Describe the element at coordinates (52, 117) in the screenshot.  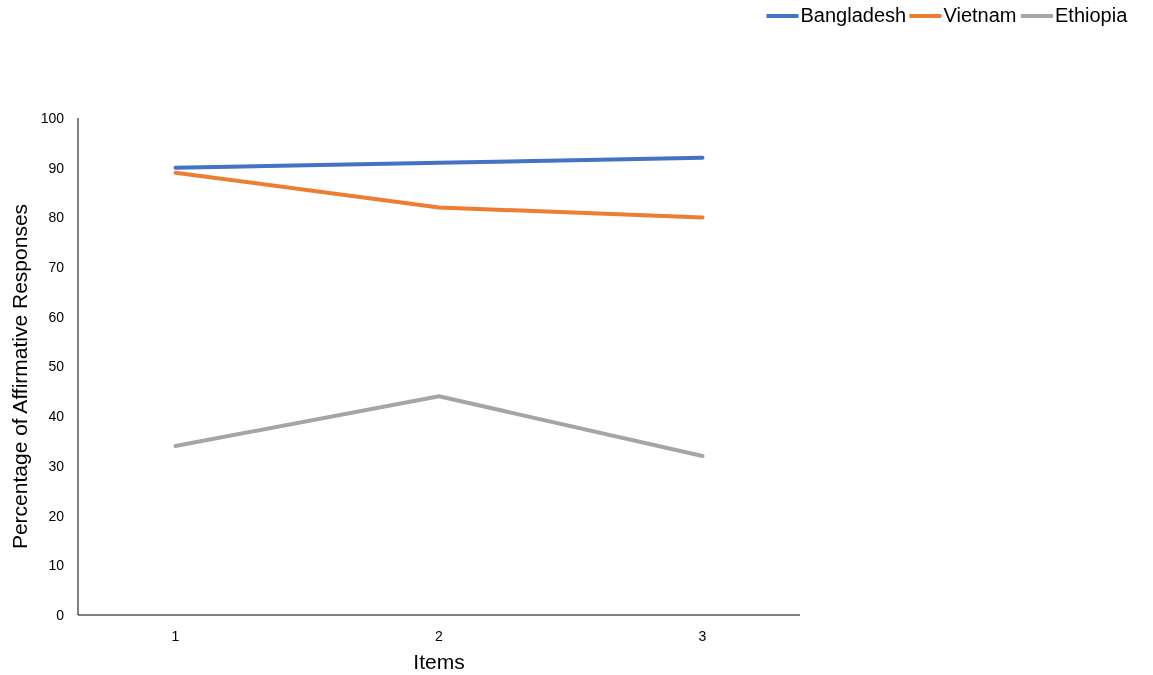
I see `y-tick-label: 100` at that location.